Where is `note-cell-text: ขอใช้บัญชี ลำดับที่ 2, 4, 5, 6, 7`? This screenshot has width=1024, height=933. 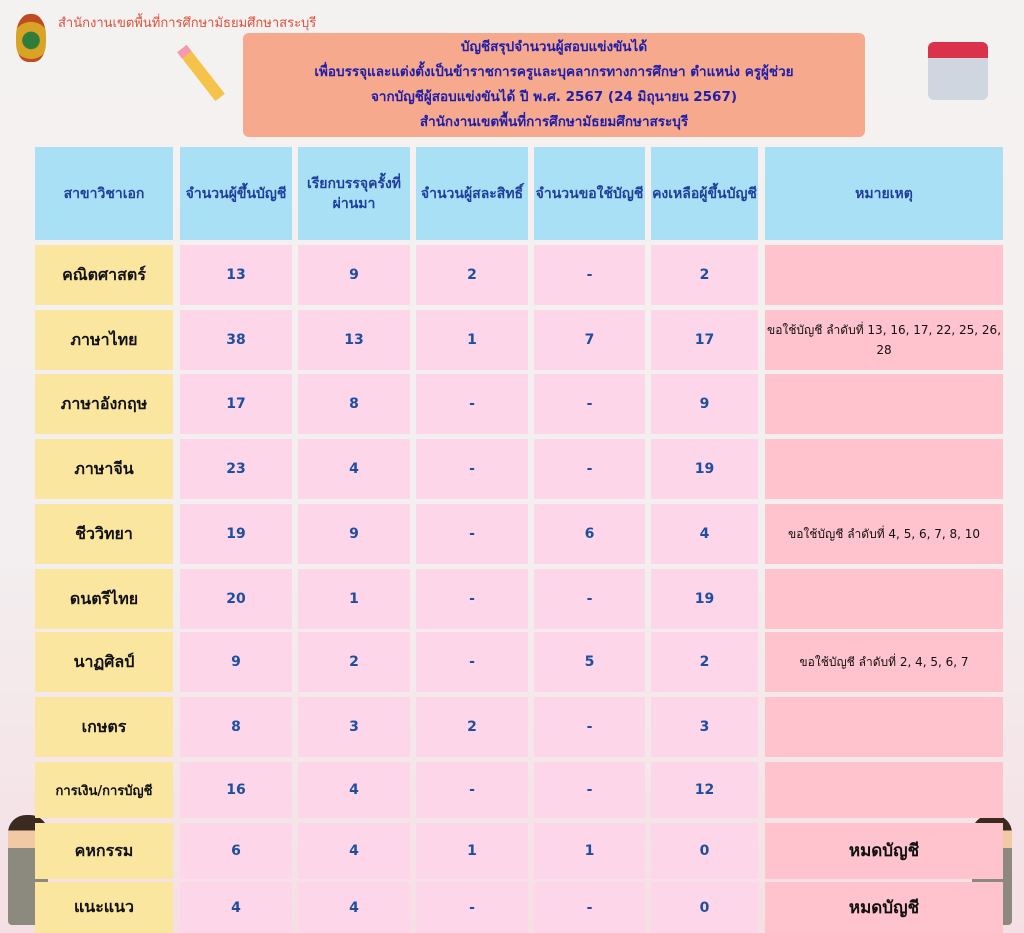 note-cell-text: ขอใช้บัญชี ลำดับที่ 2, 4, 5, 6, 7 is located at coordinates (884, 662).